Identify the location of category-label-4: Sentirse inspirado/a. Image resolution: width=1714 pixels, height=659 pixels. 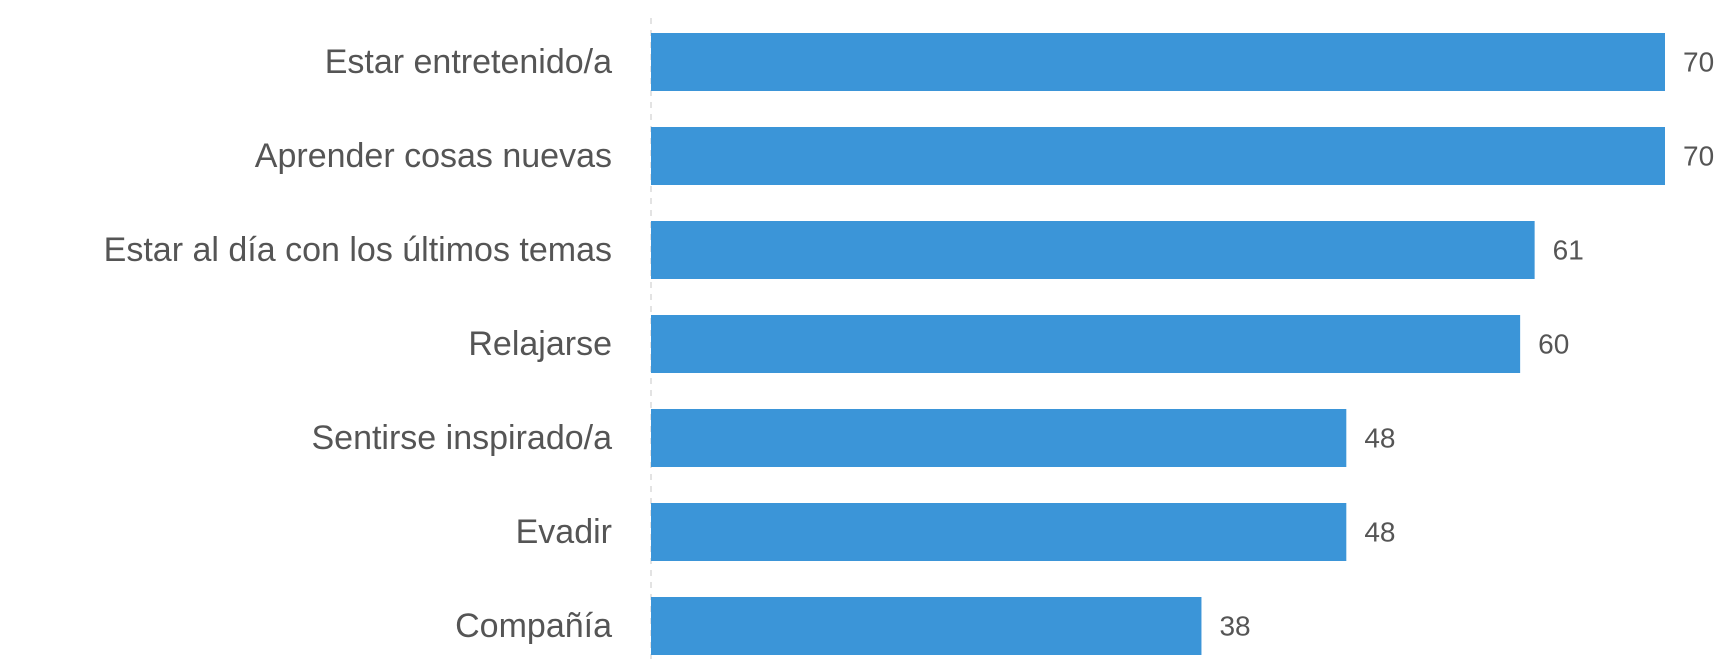
(461, 438).